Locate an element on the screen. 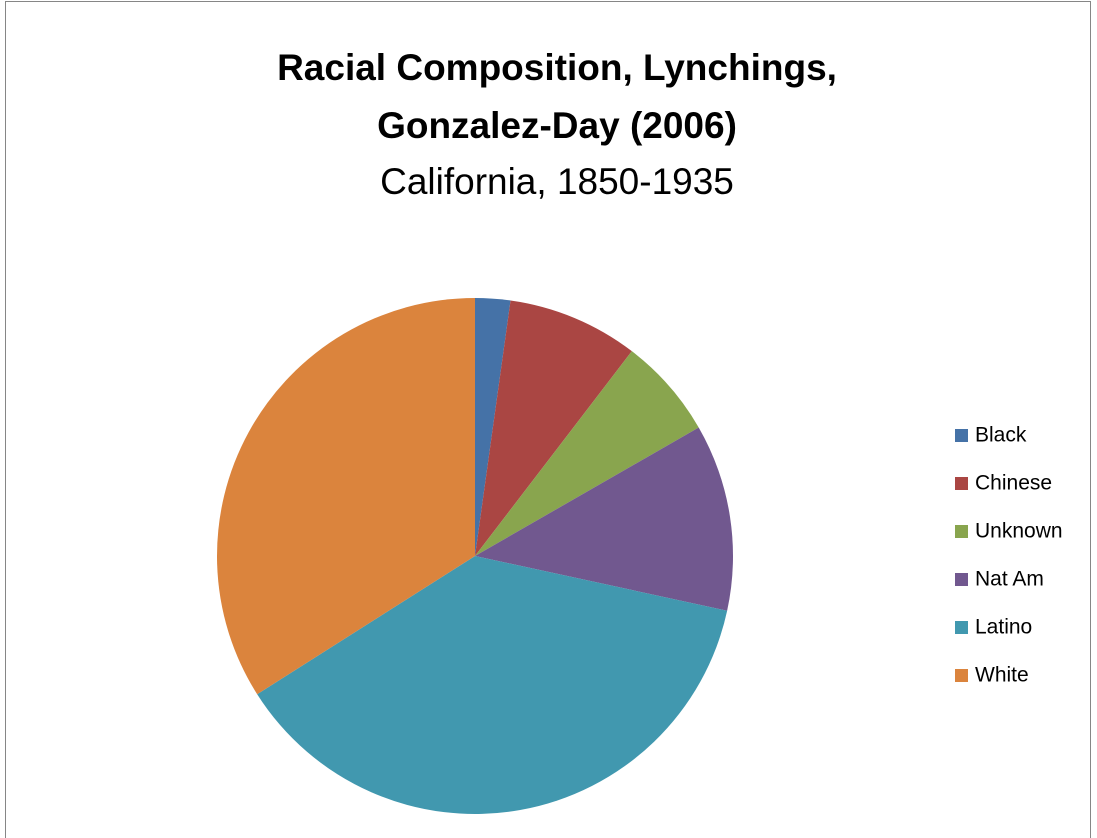 This screenshot has height=838, width=1097. legend-label: Latino is located at coordinates (1003, 627).